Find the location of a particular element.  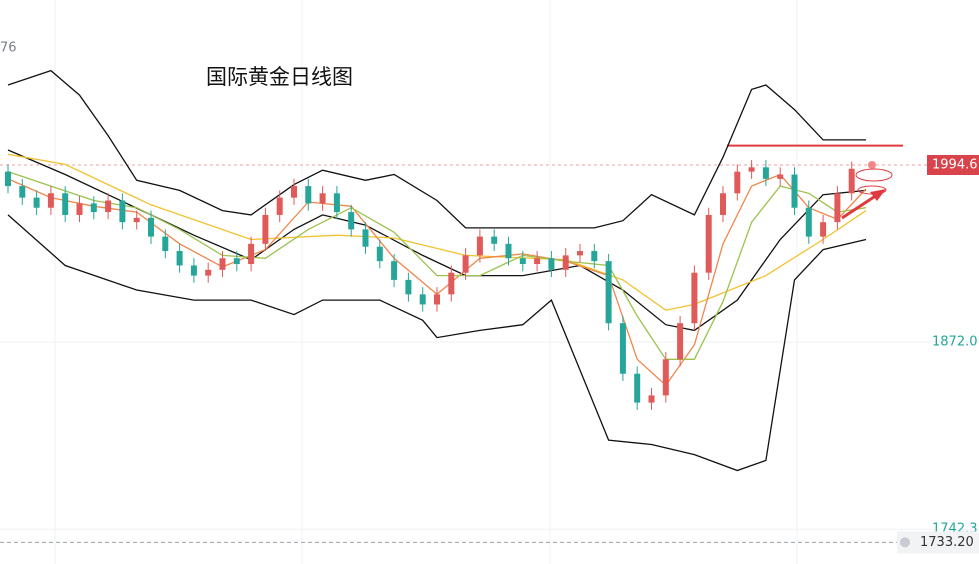

annotation-arrow-head is located at coordinates (878, 195).